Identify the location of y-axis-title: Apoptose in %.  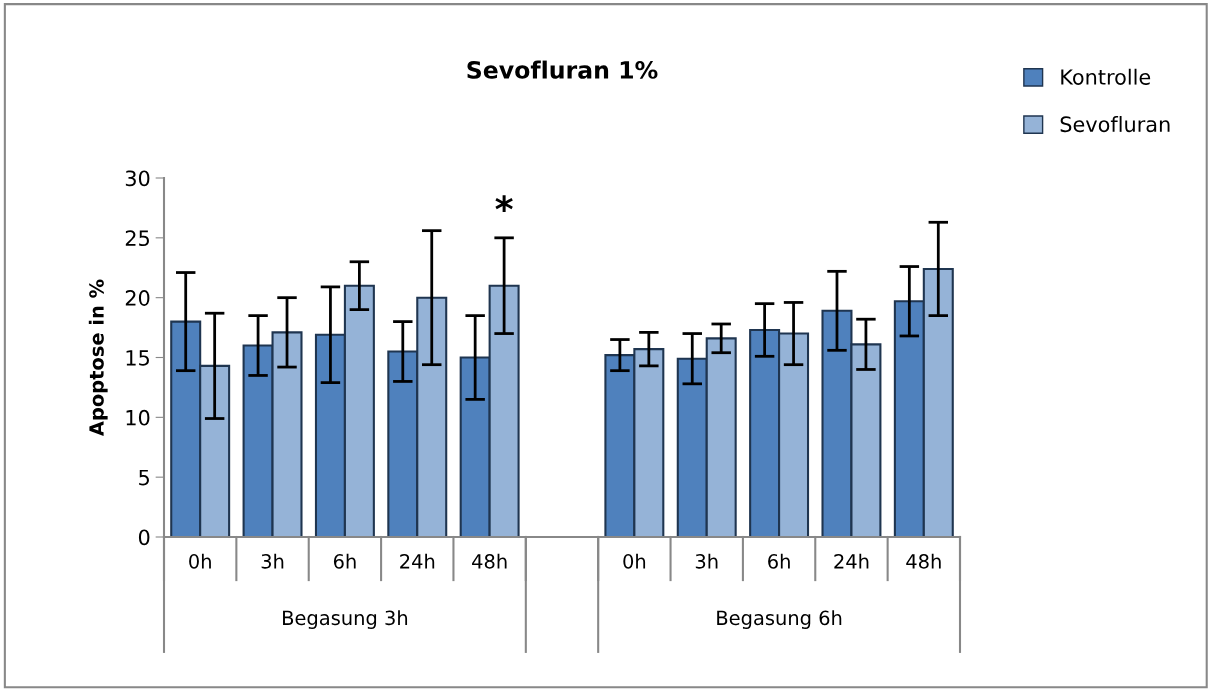
(98, 357).